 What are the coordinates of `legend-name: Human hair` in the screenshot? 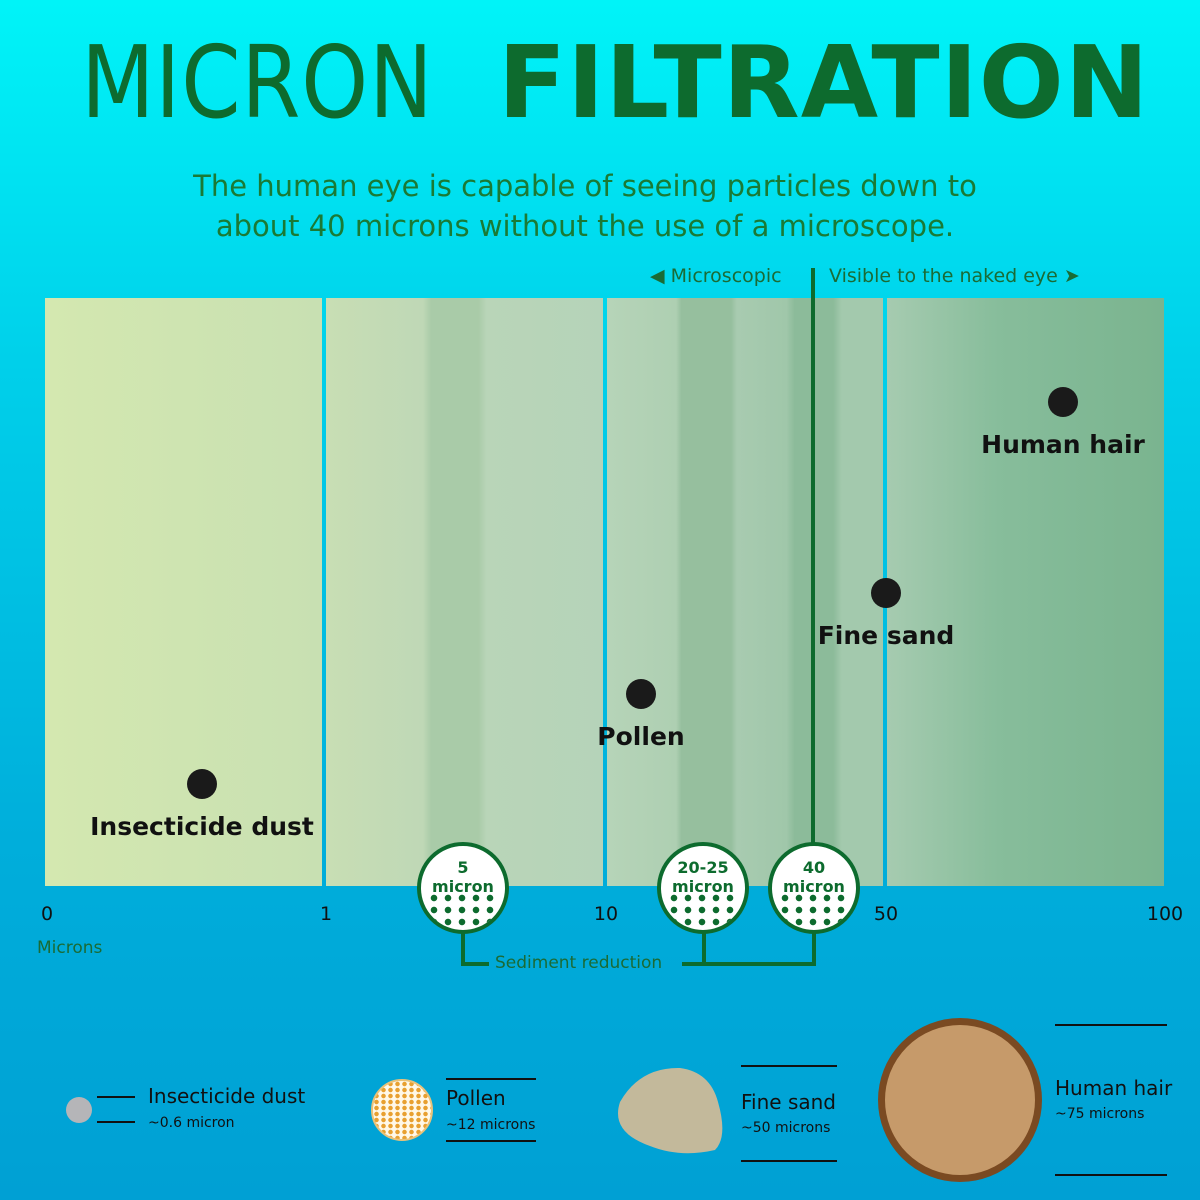 It's located at (1114, 1088).